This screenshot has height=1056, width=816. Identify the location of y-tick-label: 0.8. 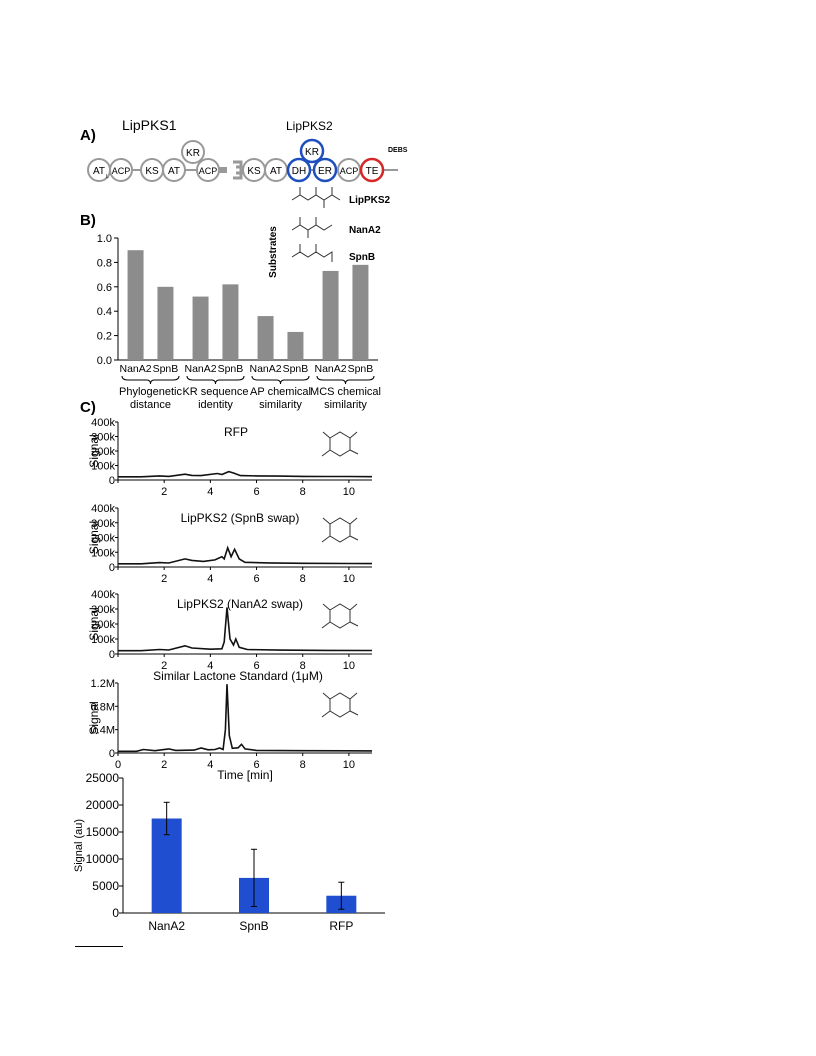
(104, 263).